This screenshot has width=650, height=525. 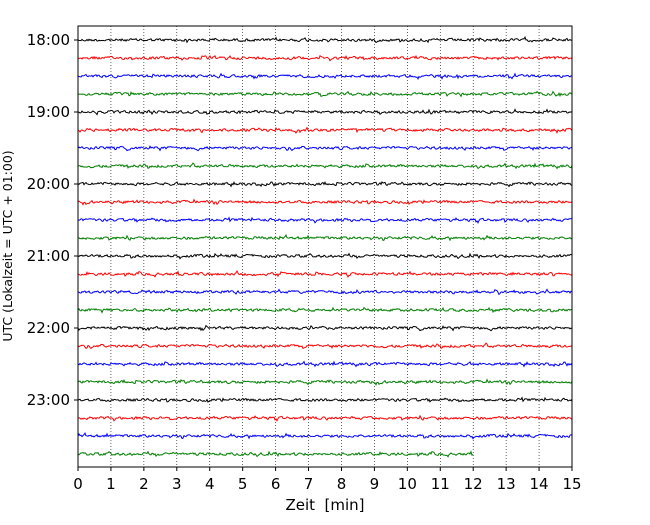 What do you see at coordinates (325, 166) in the screenshot?
I see `trace-1945` at bounding box center [325, 166].